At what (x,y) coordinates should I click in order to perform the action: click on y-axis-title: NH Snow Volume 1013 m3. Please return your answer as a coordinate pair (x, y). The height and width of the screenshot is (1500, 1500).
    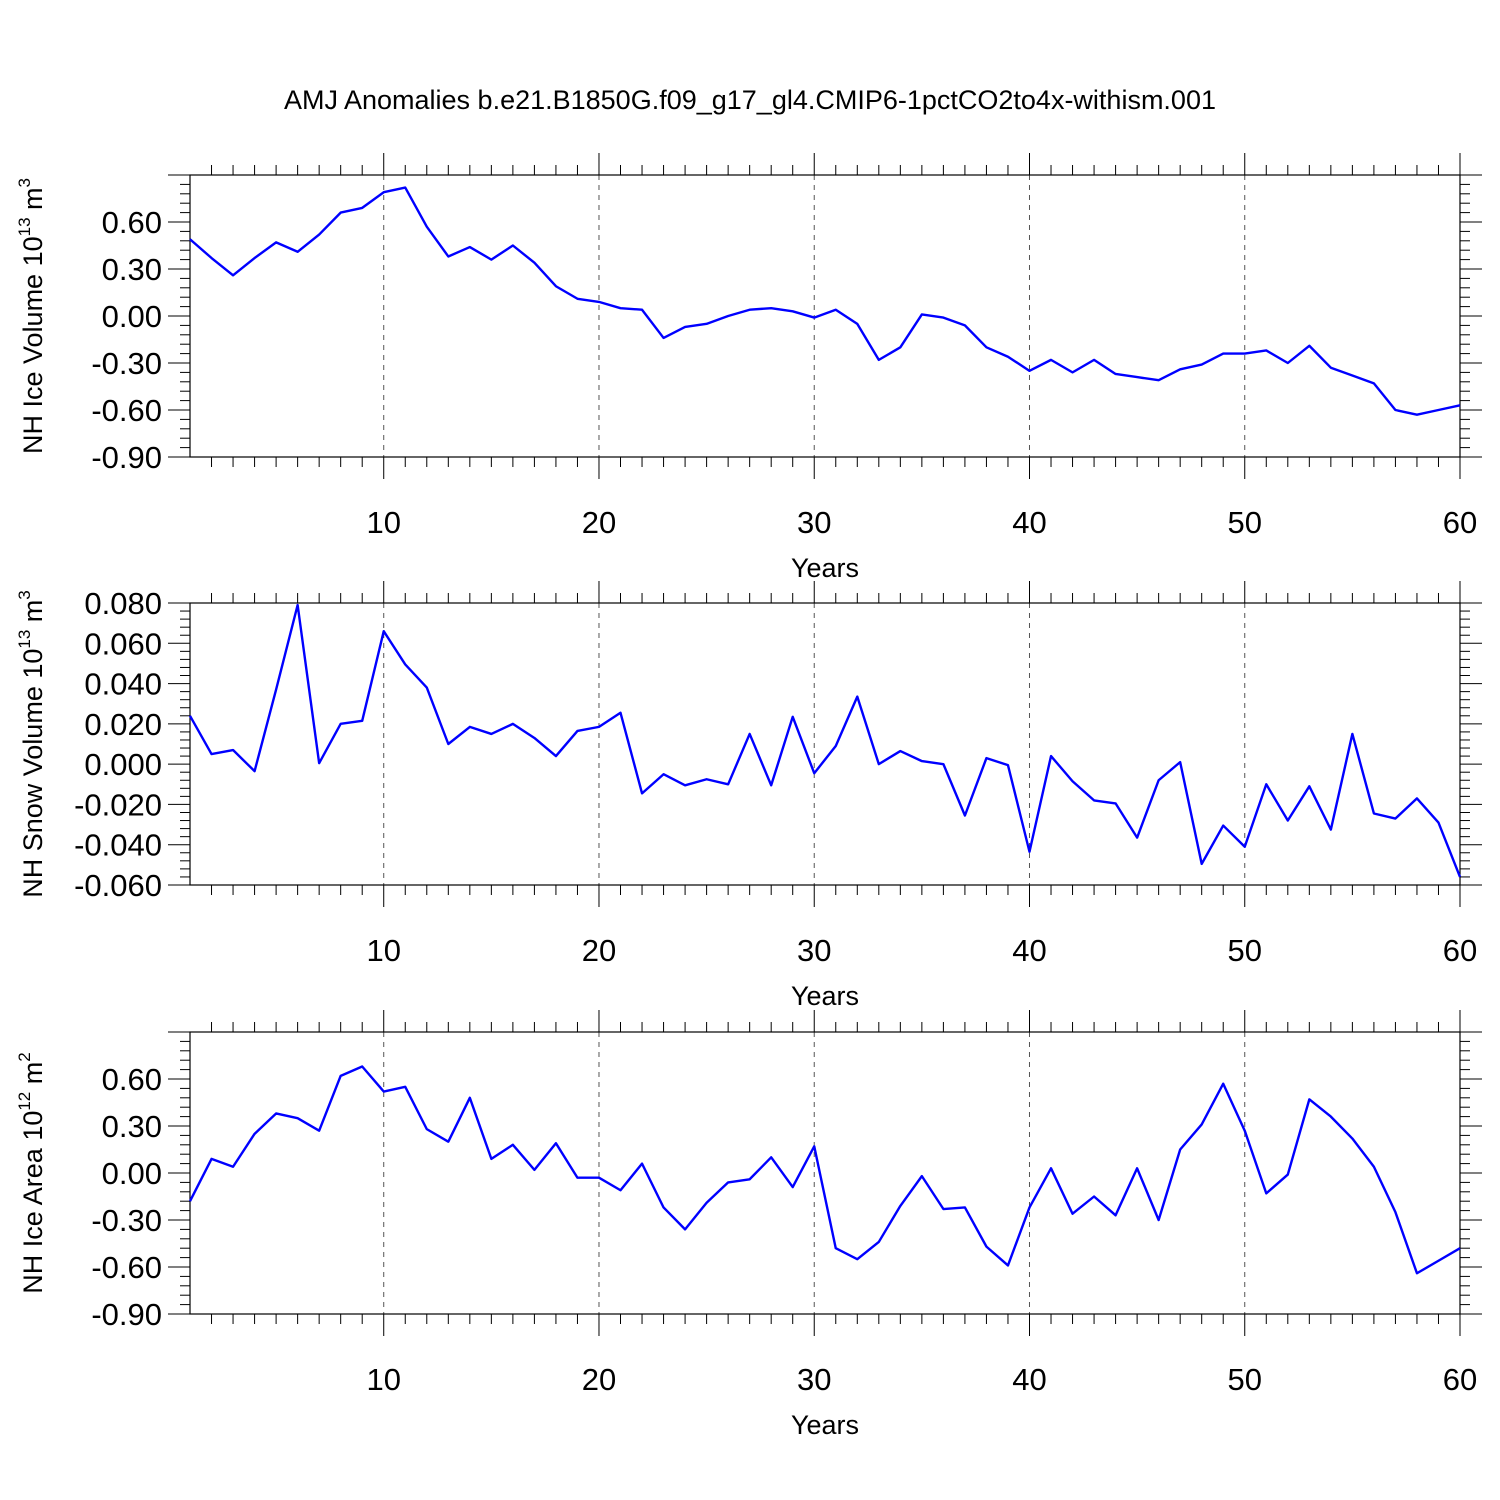
    Looking at the image, I should click on (31, 744).